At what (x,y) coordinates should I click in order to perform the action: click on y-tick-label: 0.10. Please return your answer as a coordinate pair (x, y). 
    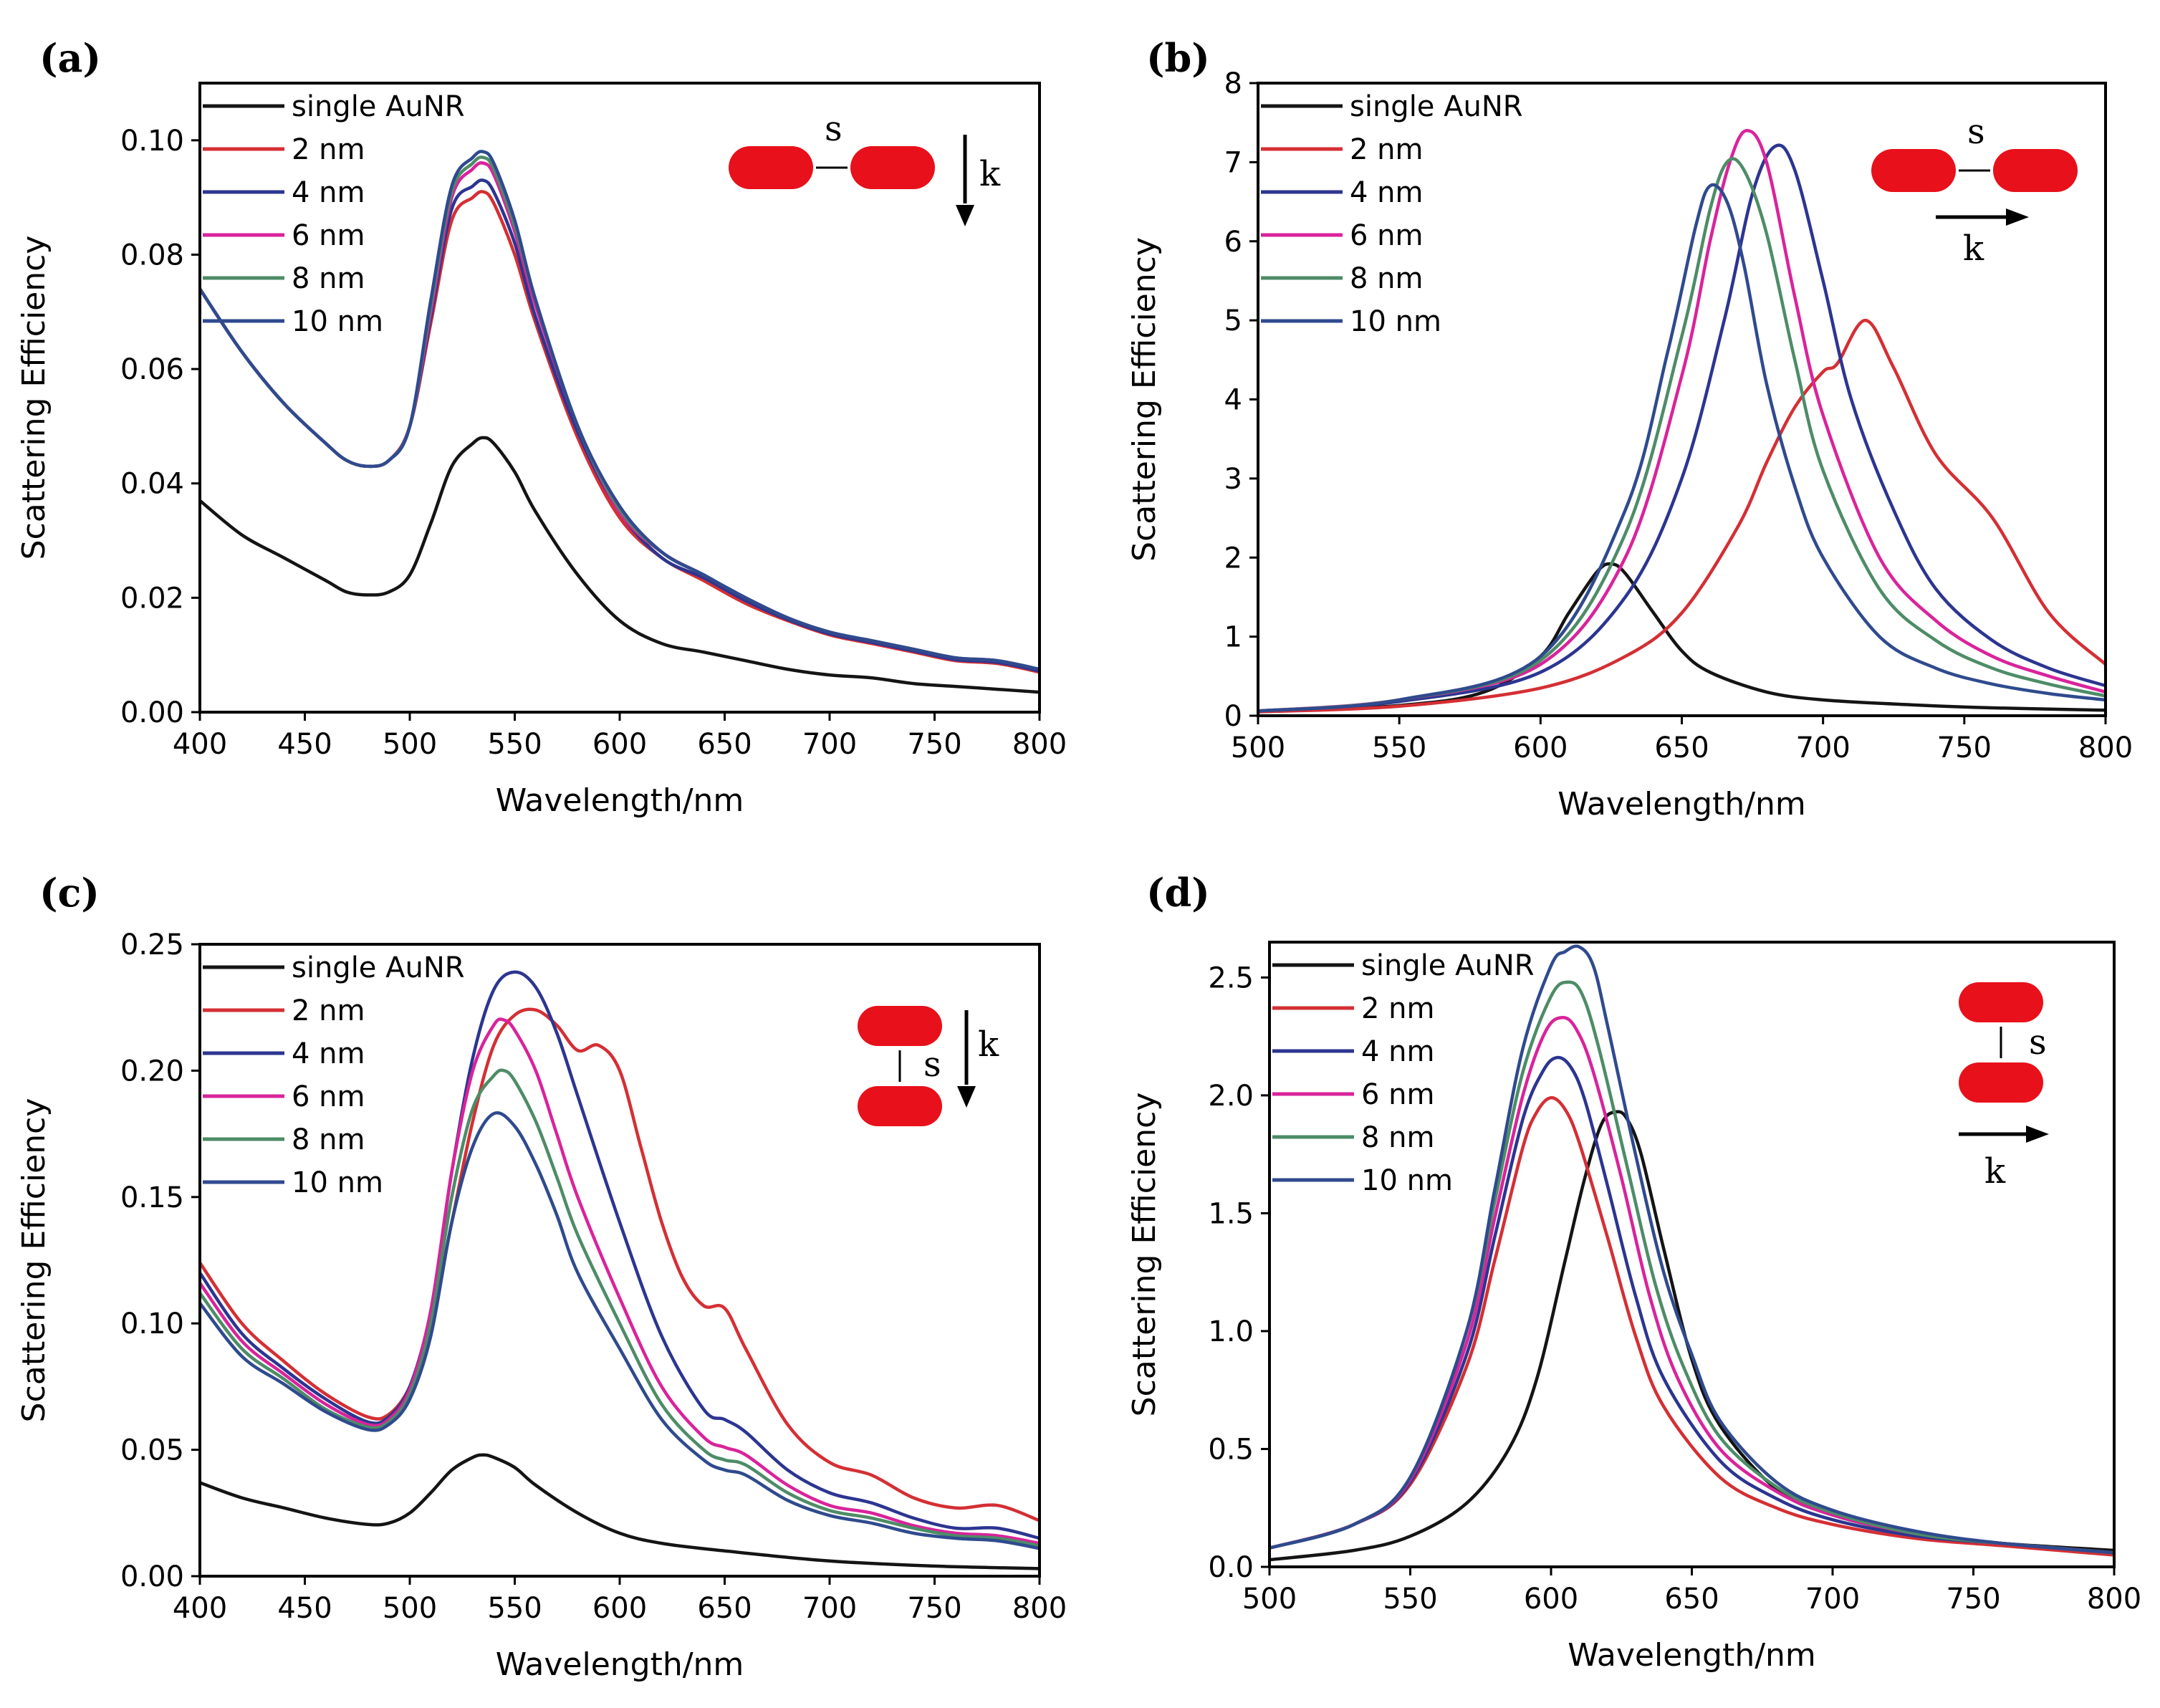
    Looking at the image, I should click on (152, 1324).